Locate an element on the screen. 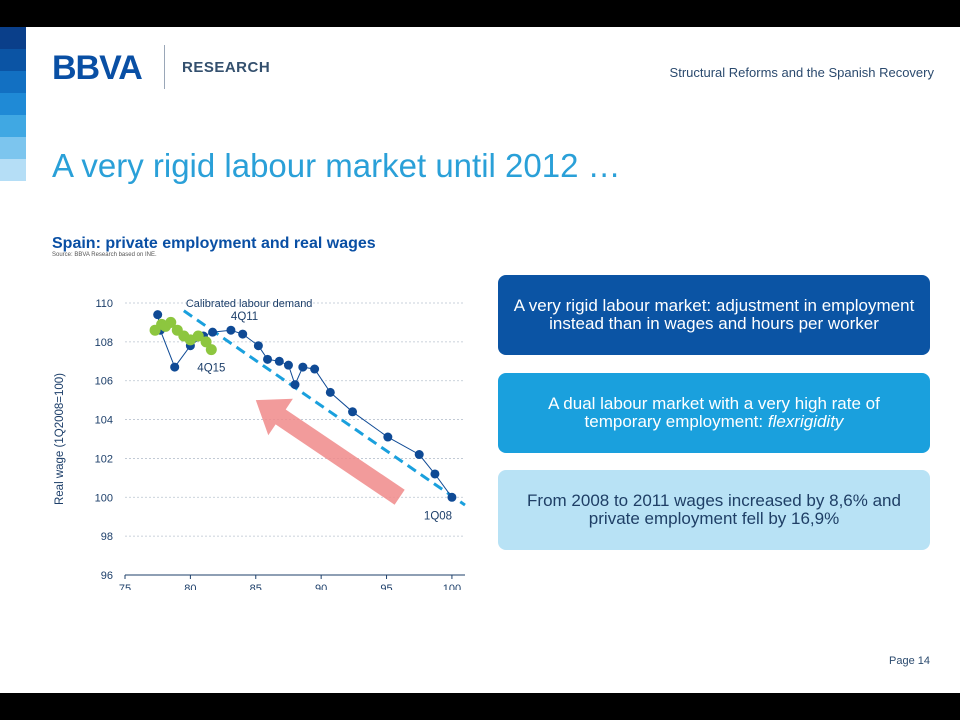 This screenshot has width=960, height=720. y-tick-label: 104 is located at coordinates (104, 421).